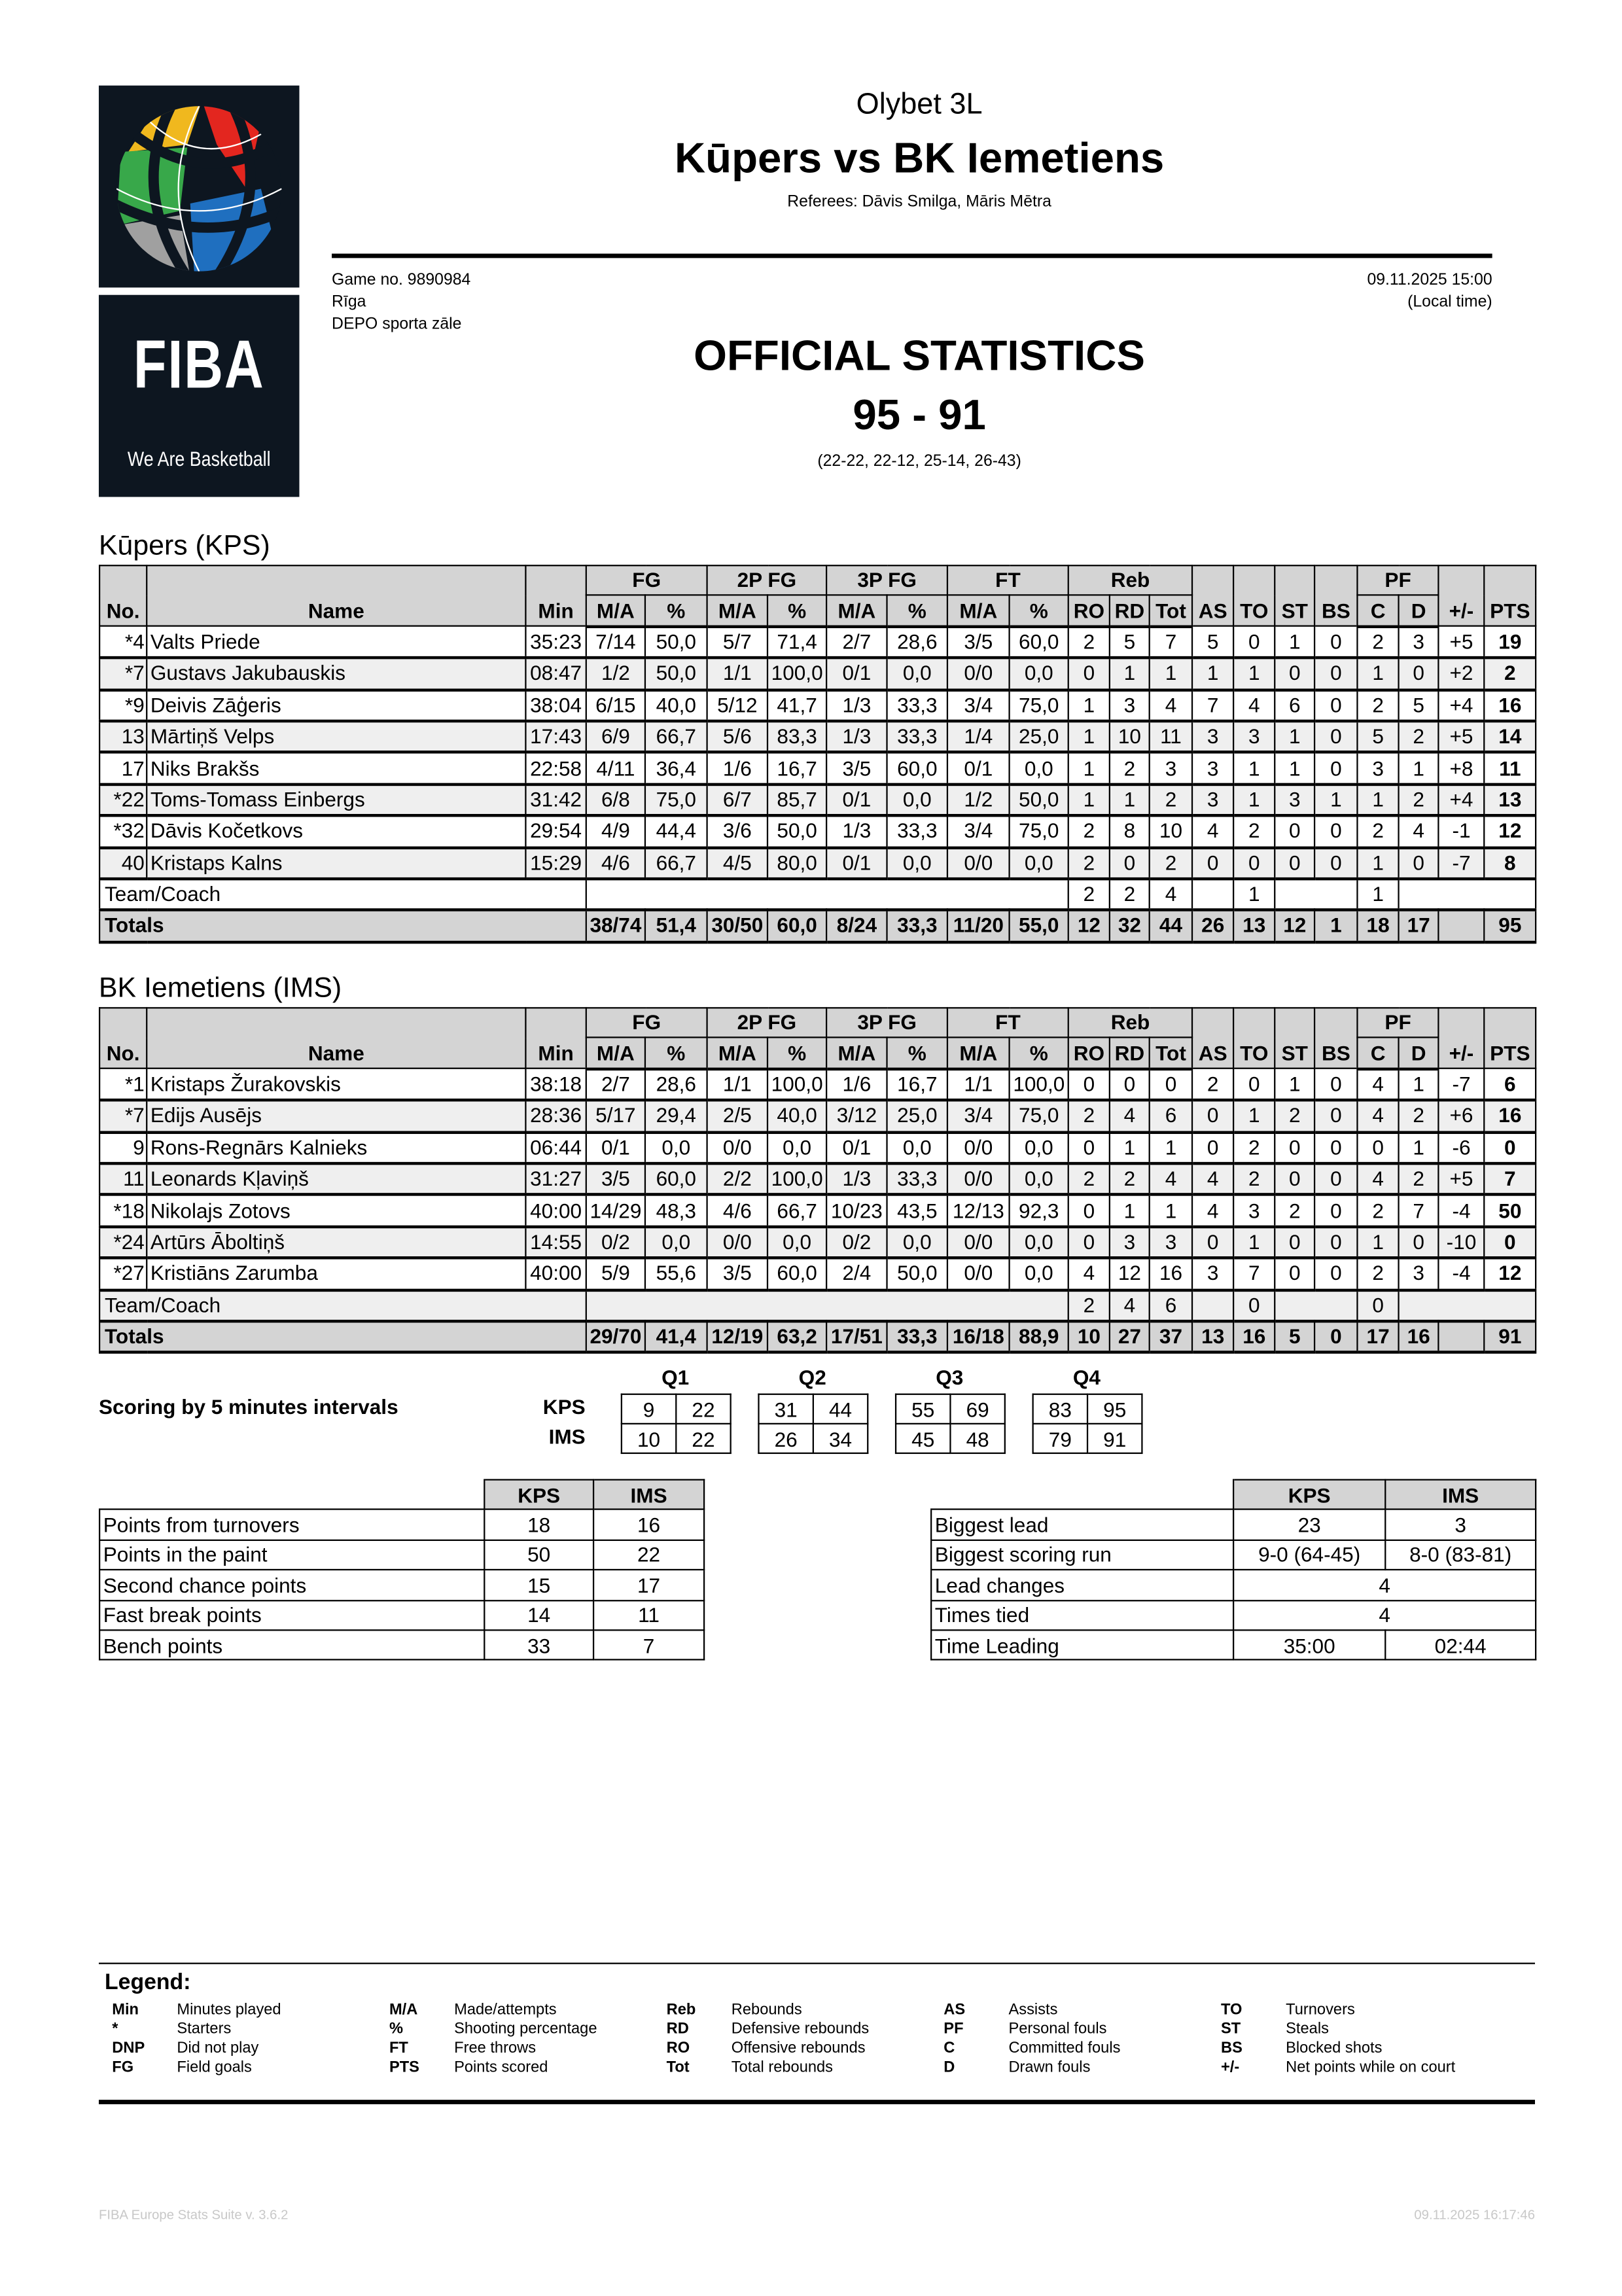 The image size is (1622, 2296). I want to click on total-c: 17, so click(1378, 1337).